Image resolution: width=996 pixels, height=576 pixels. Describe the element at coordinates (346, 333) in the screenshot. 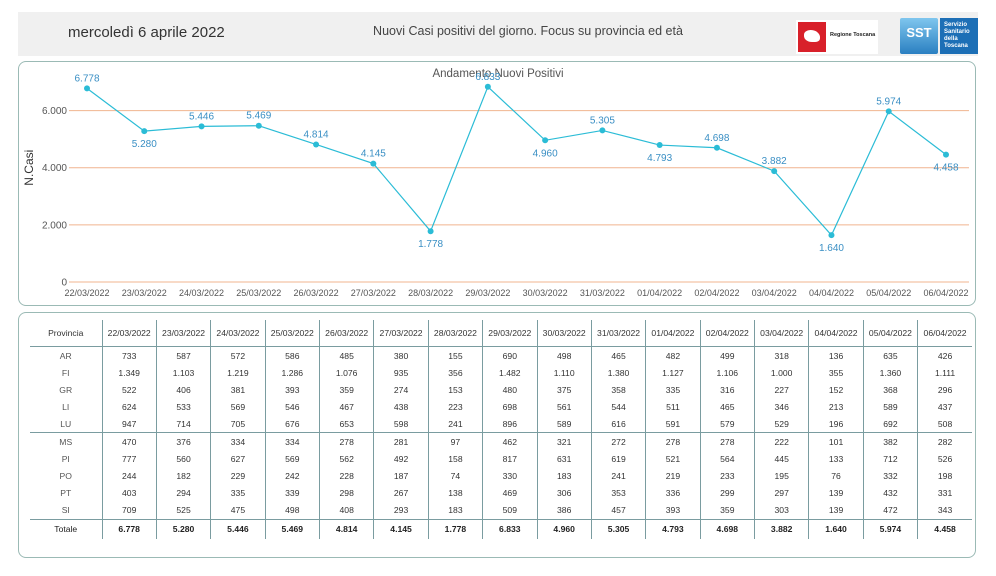

I see `column-header-date: 26/03/2022` at that location.